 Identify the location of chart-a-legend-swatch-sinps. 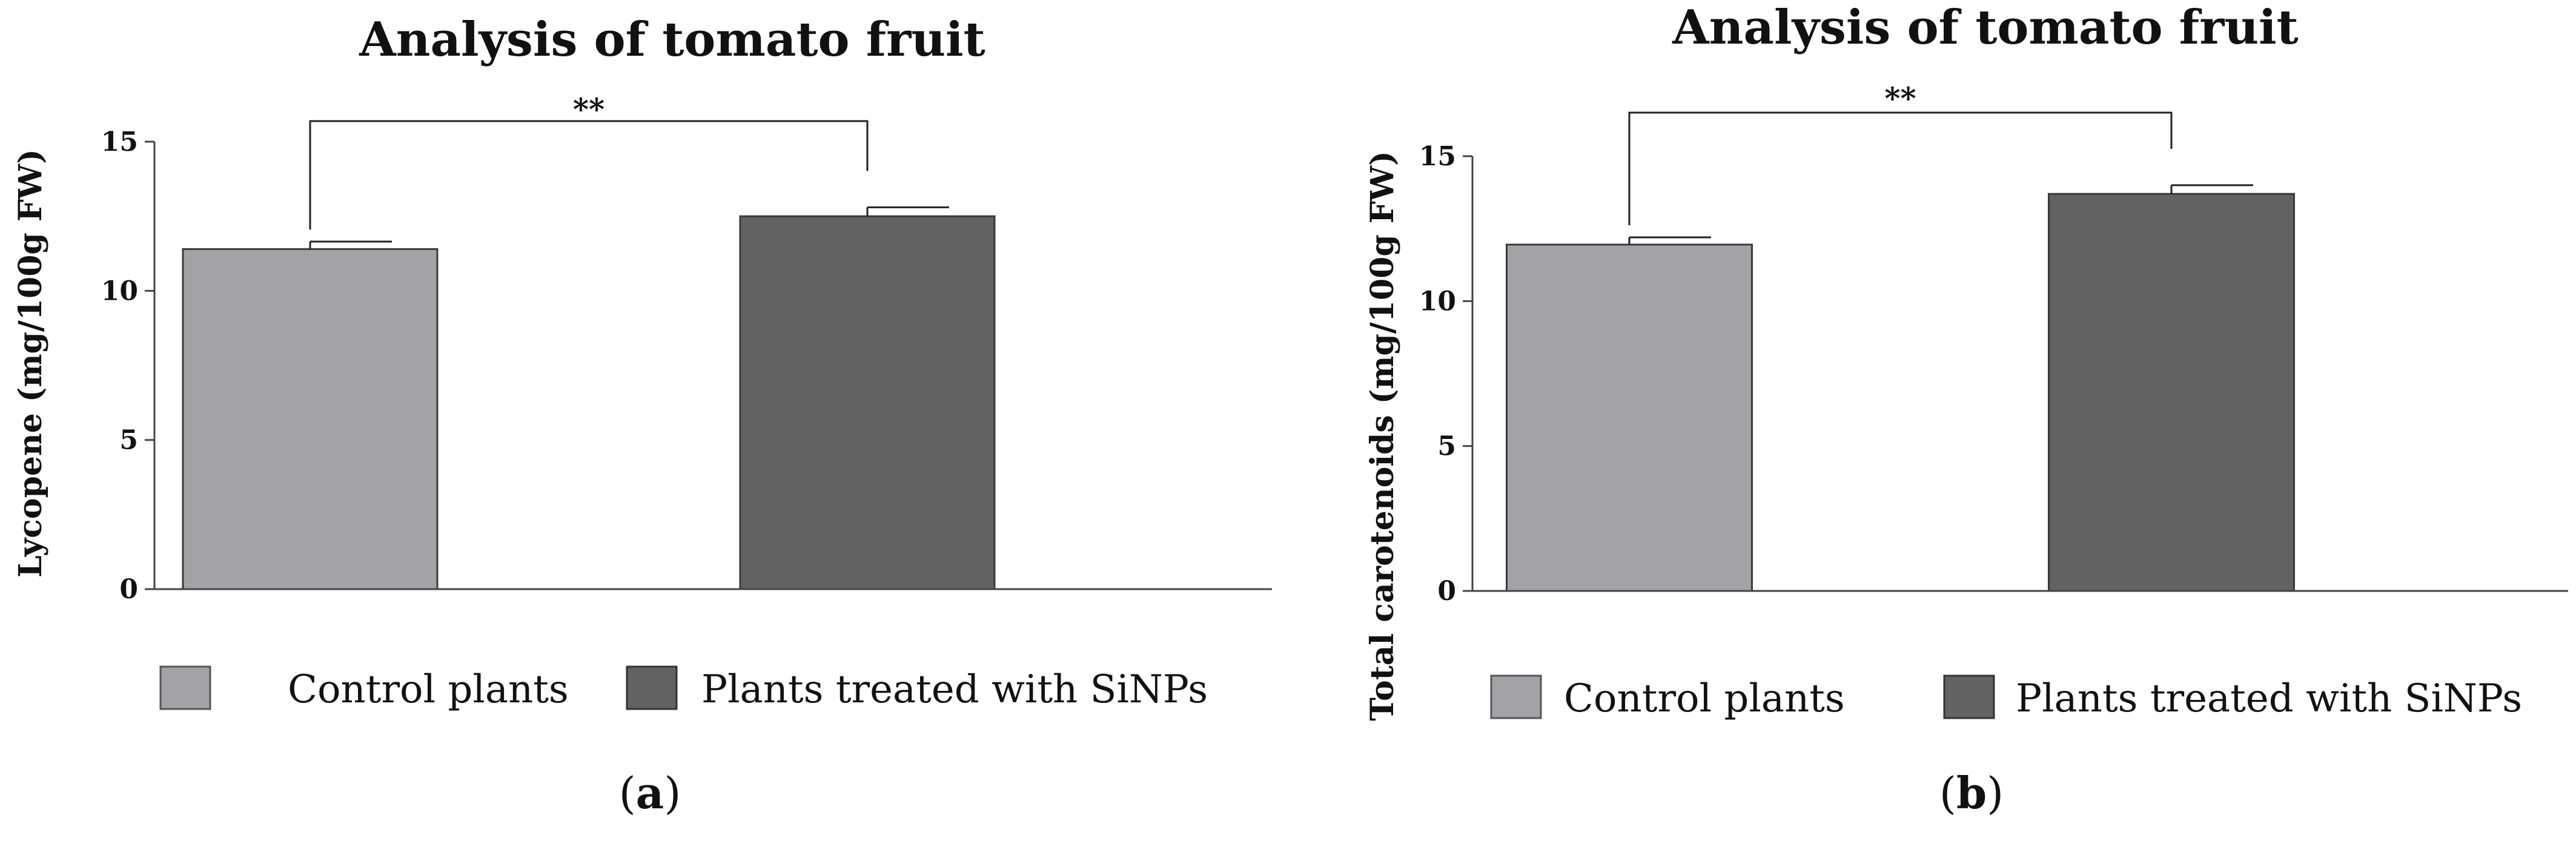
(652, 687).